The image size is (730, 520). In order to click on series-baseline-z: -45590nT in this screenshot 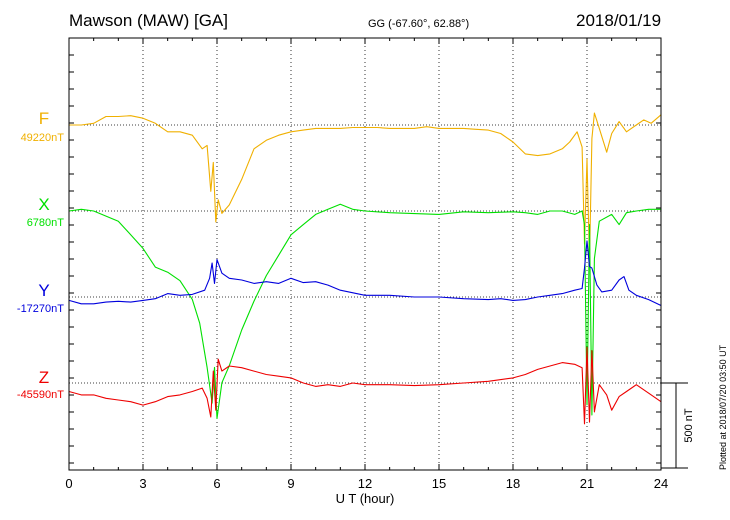, I will do `click(40, 395)`.